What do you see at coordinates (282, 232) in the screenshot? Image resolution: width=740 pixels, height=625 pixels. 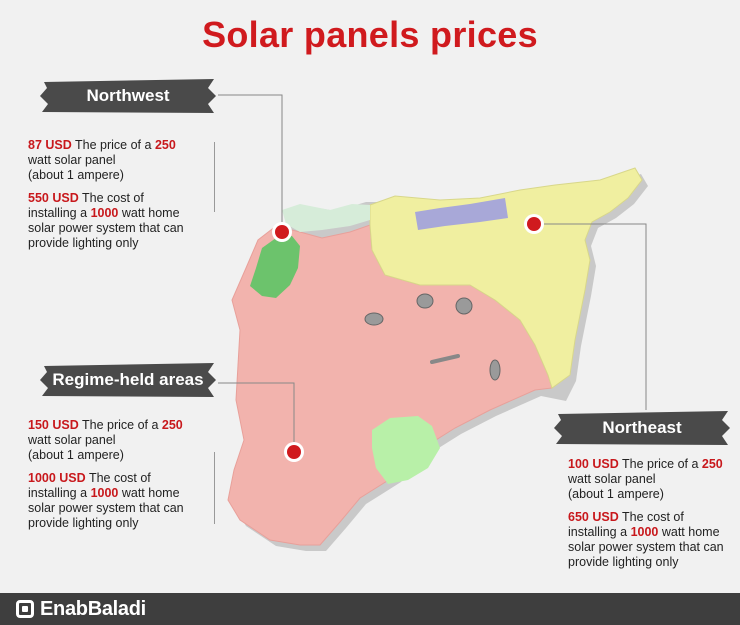 I see `marker-northwest` at bounding box center [282, 232].